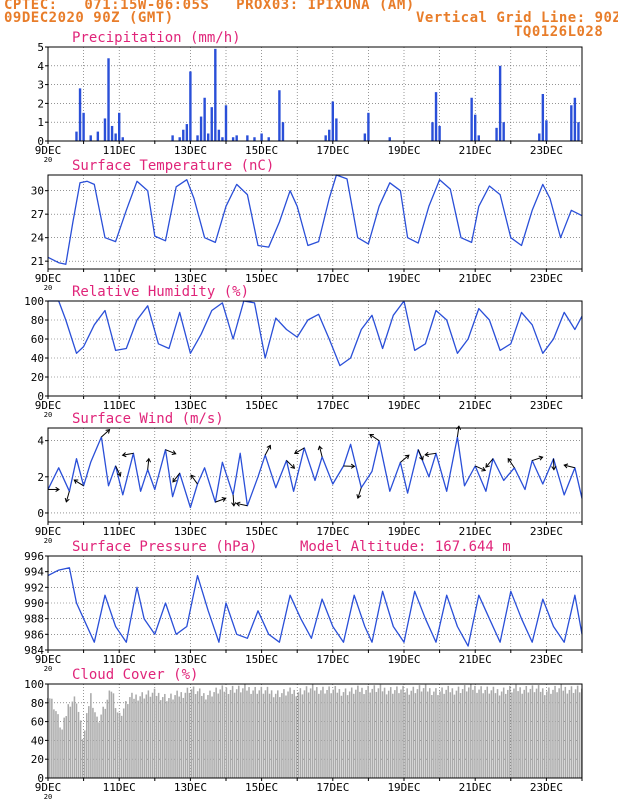 The height and width of the screenshot is (800, 618). What do you see at coordinates (559, 32) in the screenshot?
I see `header-model: TQ0126L028` at bounding box center [559, 32].